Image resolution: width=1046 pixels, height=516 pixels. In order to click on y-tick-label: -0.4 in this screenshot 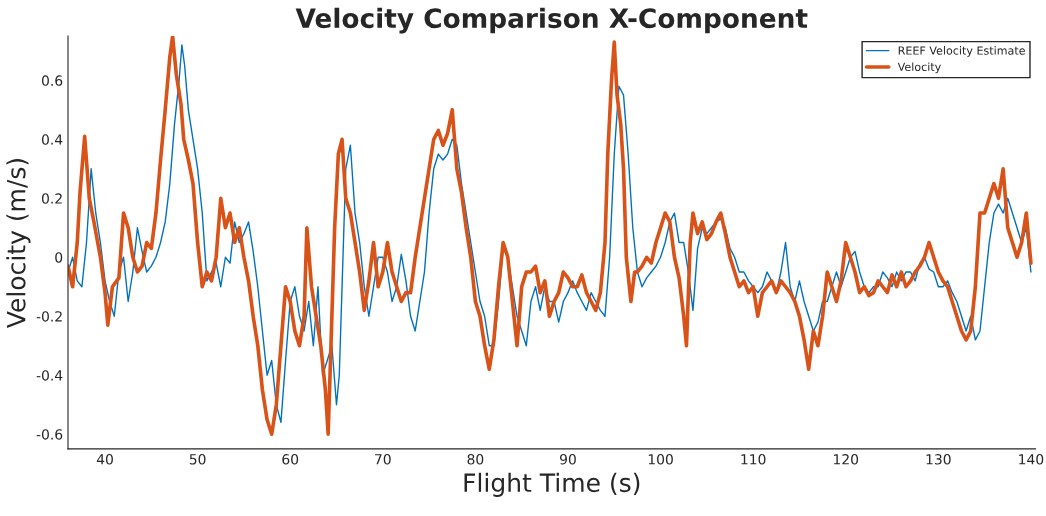, I will do `click(49, 375)`.